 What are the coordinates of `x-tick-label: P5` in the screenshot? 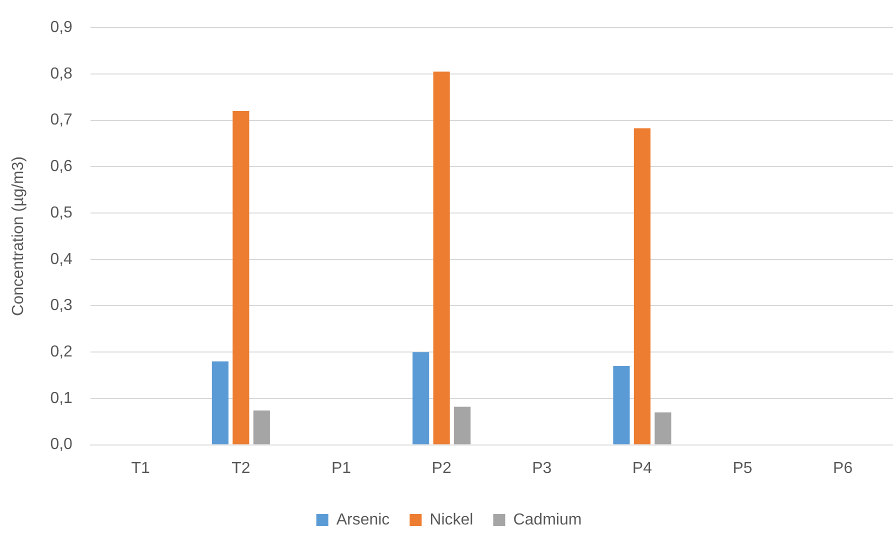 It's located at (742, 468).